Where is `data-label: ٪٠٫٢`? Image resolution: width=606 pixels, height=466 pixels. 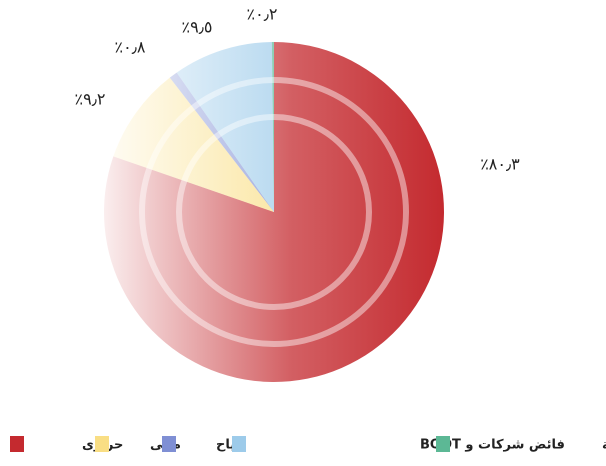
data-label: ٪٠٫٢ is located at coordinates (262, 14).